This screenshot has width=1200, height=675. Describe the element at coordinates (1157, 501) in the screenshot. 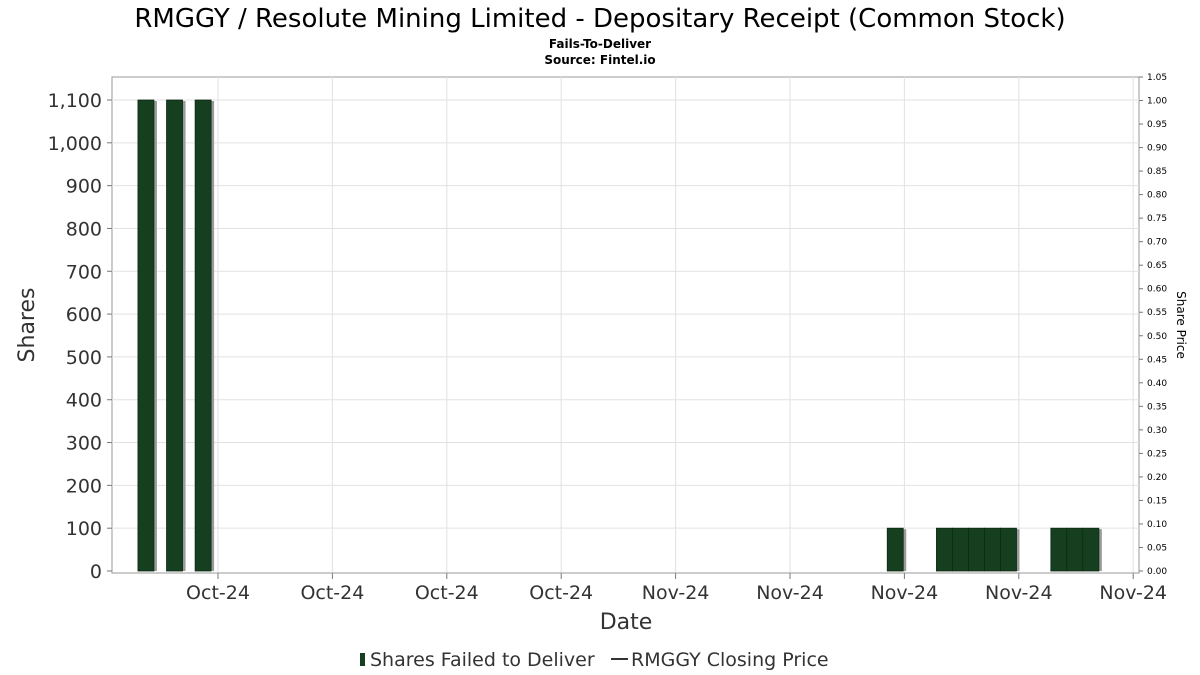

I see `y2-tick-label: 0.15` at that location.